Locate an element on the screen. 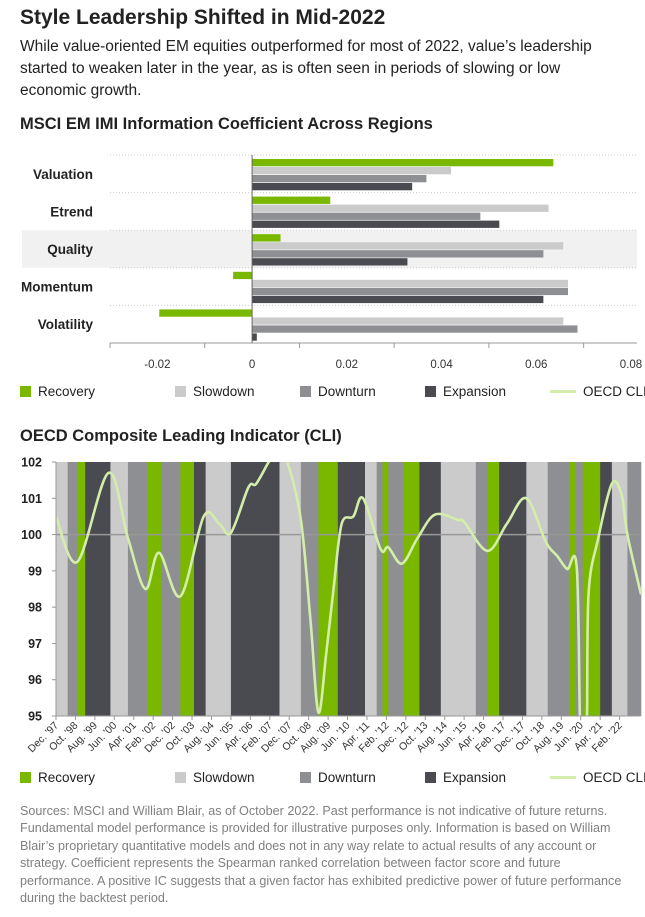 The width and height of the screenshot is (645, 917). y-tick-label: 101 is located at coordinates (31, 499).